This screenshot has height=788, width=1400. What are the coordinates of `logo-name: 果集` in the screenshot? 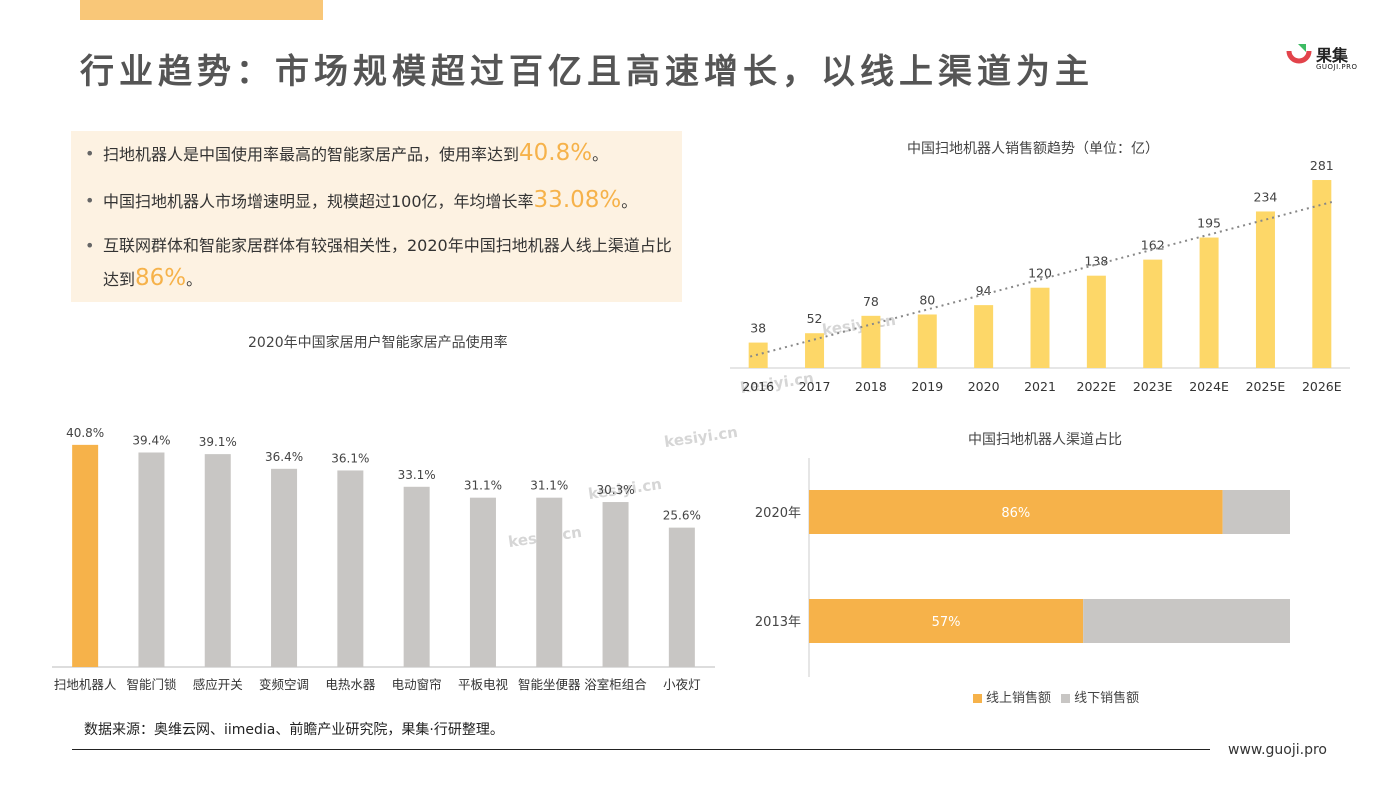 It's located at (1332, 55).